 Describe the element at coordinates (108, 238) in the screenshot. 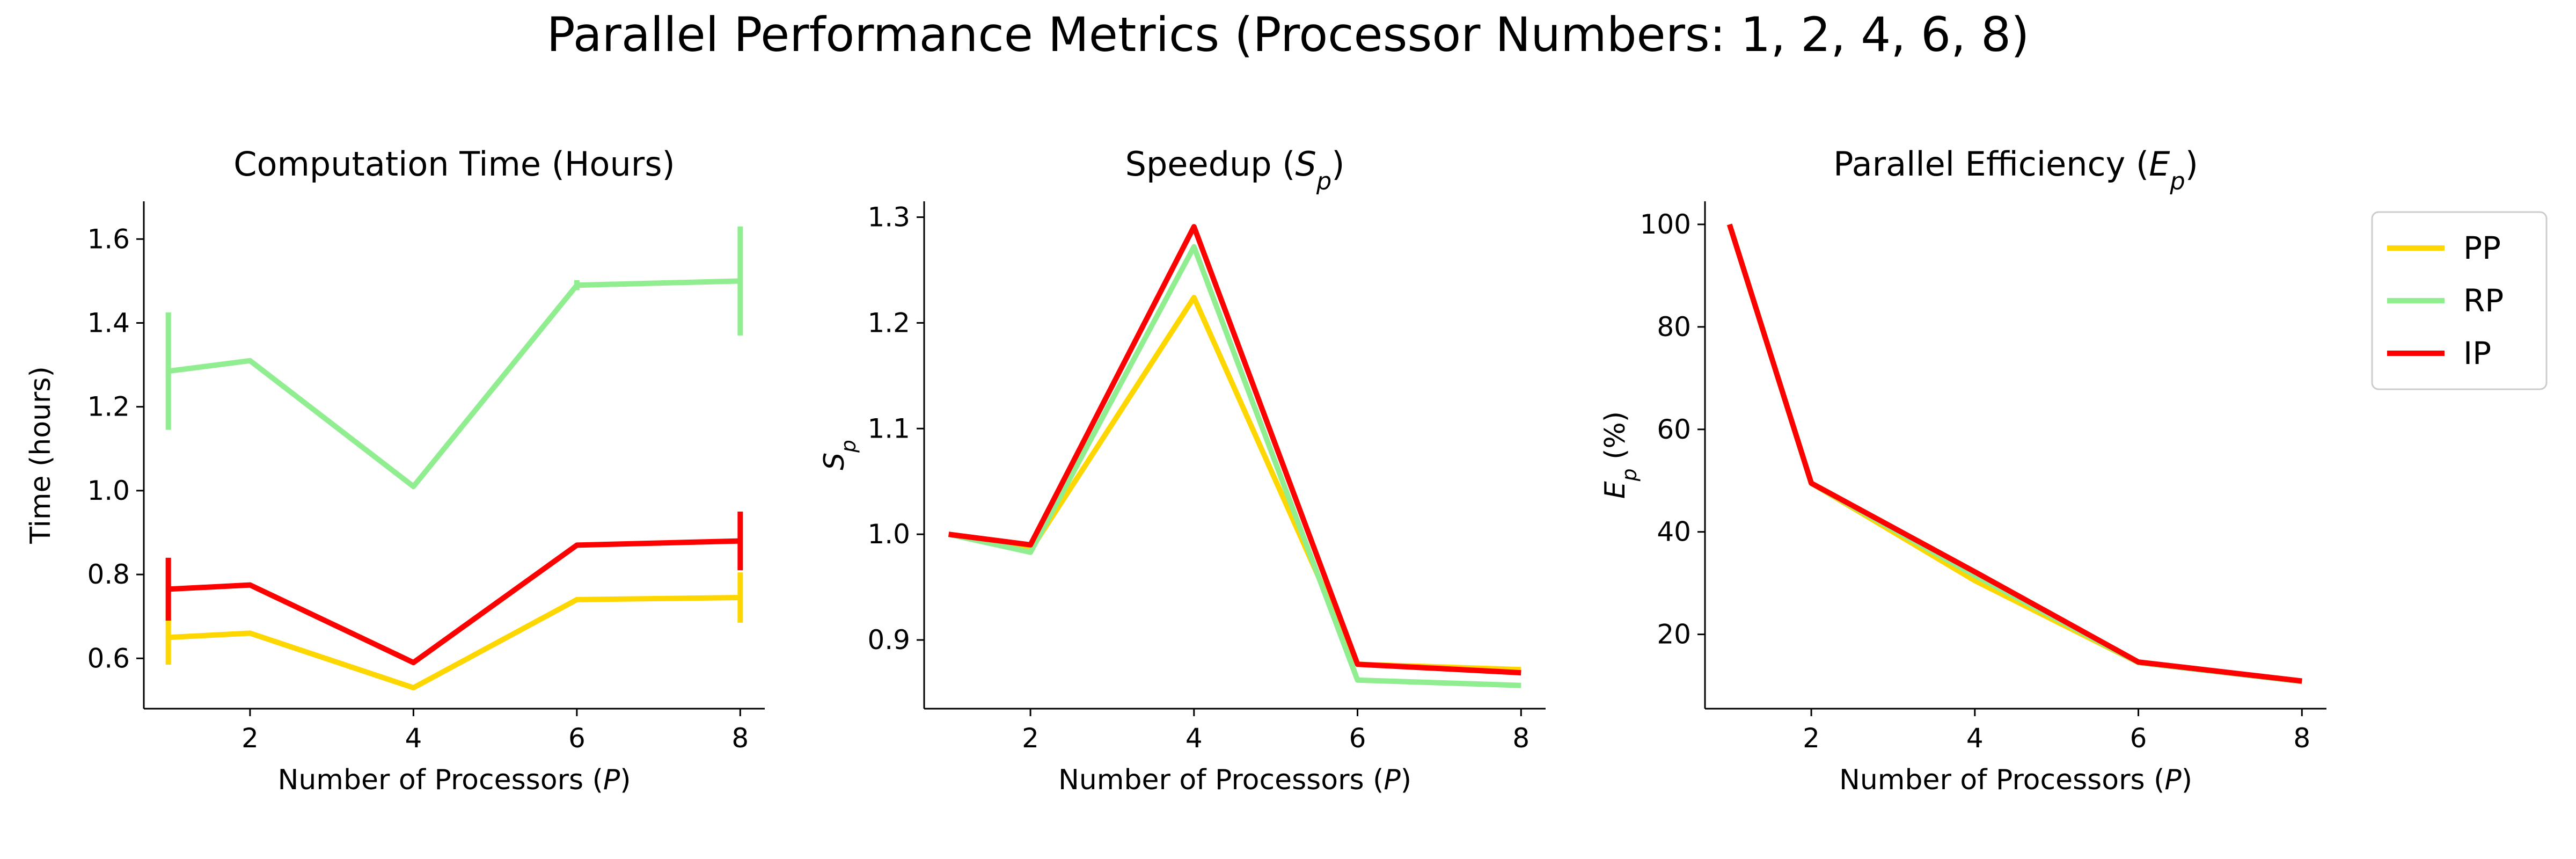

I see `y-tick-label: 1.6` at that location.